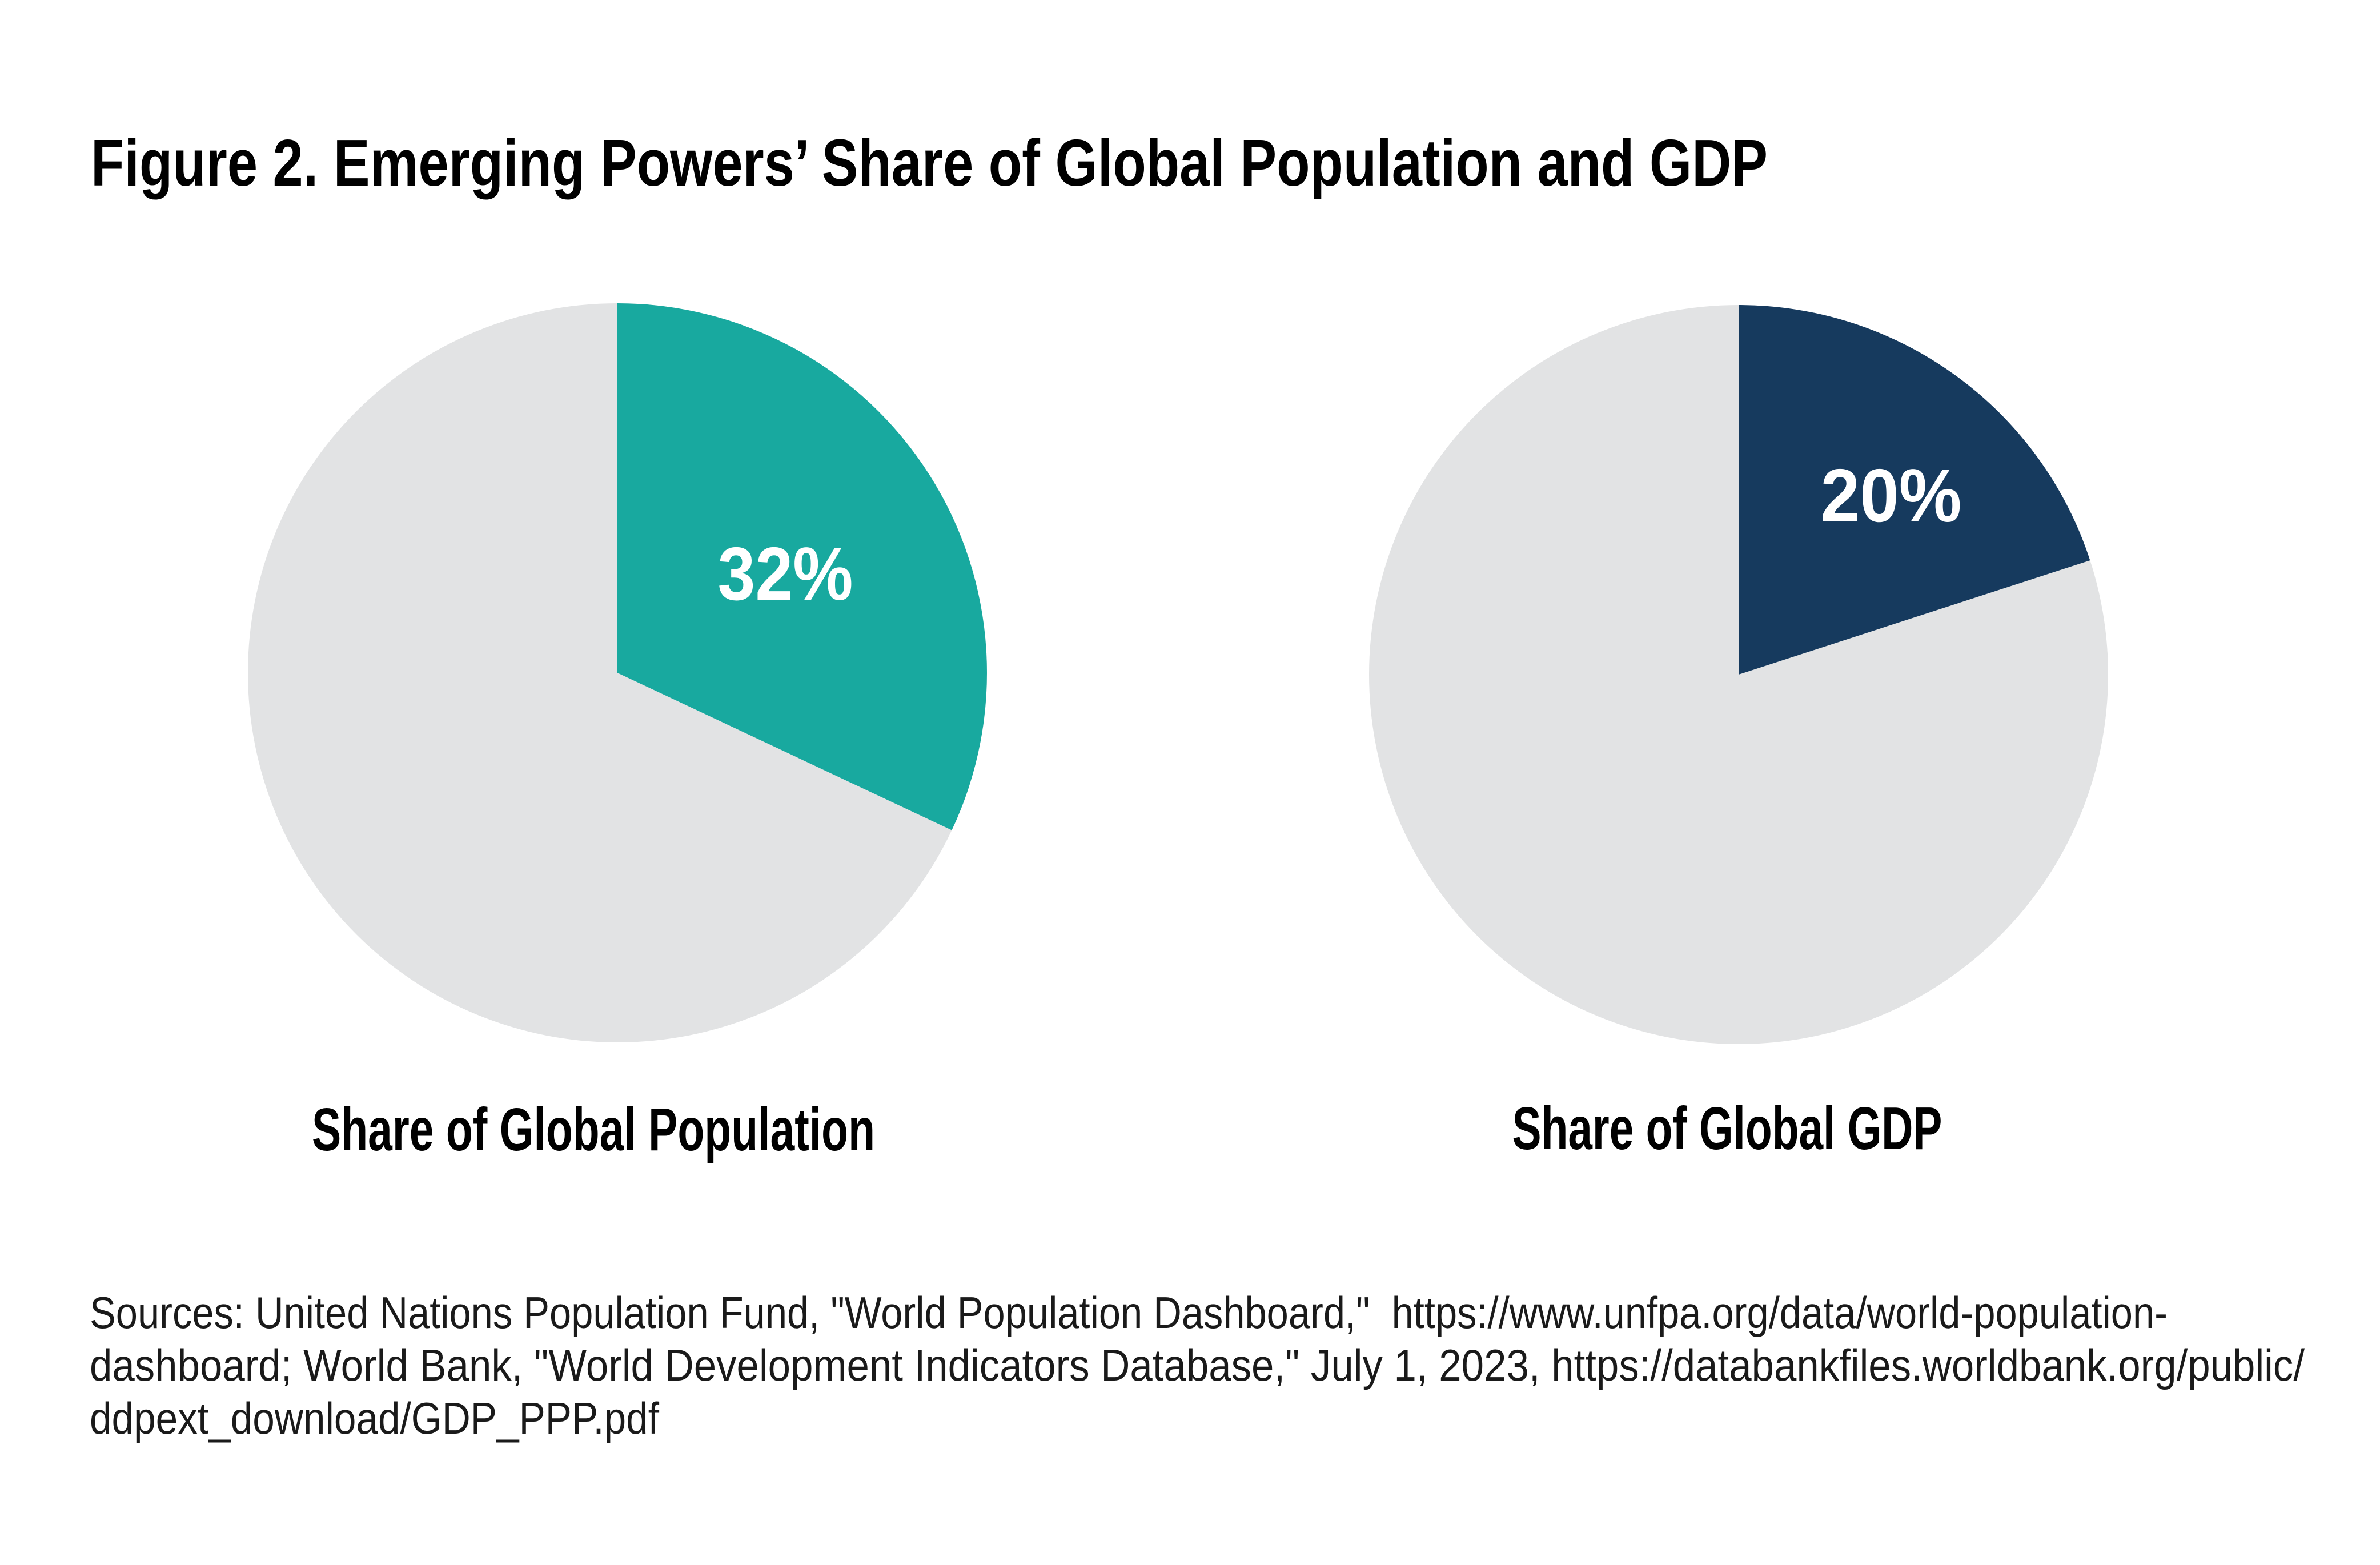  What do you see at coordinates (374, 1418) in the screenshot?
I see `svg-text: ddpext_download/GDP_PPP.pdf` at bounding box center [374, 1418].